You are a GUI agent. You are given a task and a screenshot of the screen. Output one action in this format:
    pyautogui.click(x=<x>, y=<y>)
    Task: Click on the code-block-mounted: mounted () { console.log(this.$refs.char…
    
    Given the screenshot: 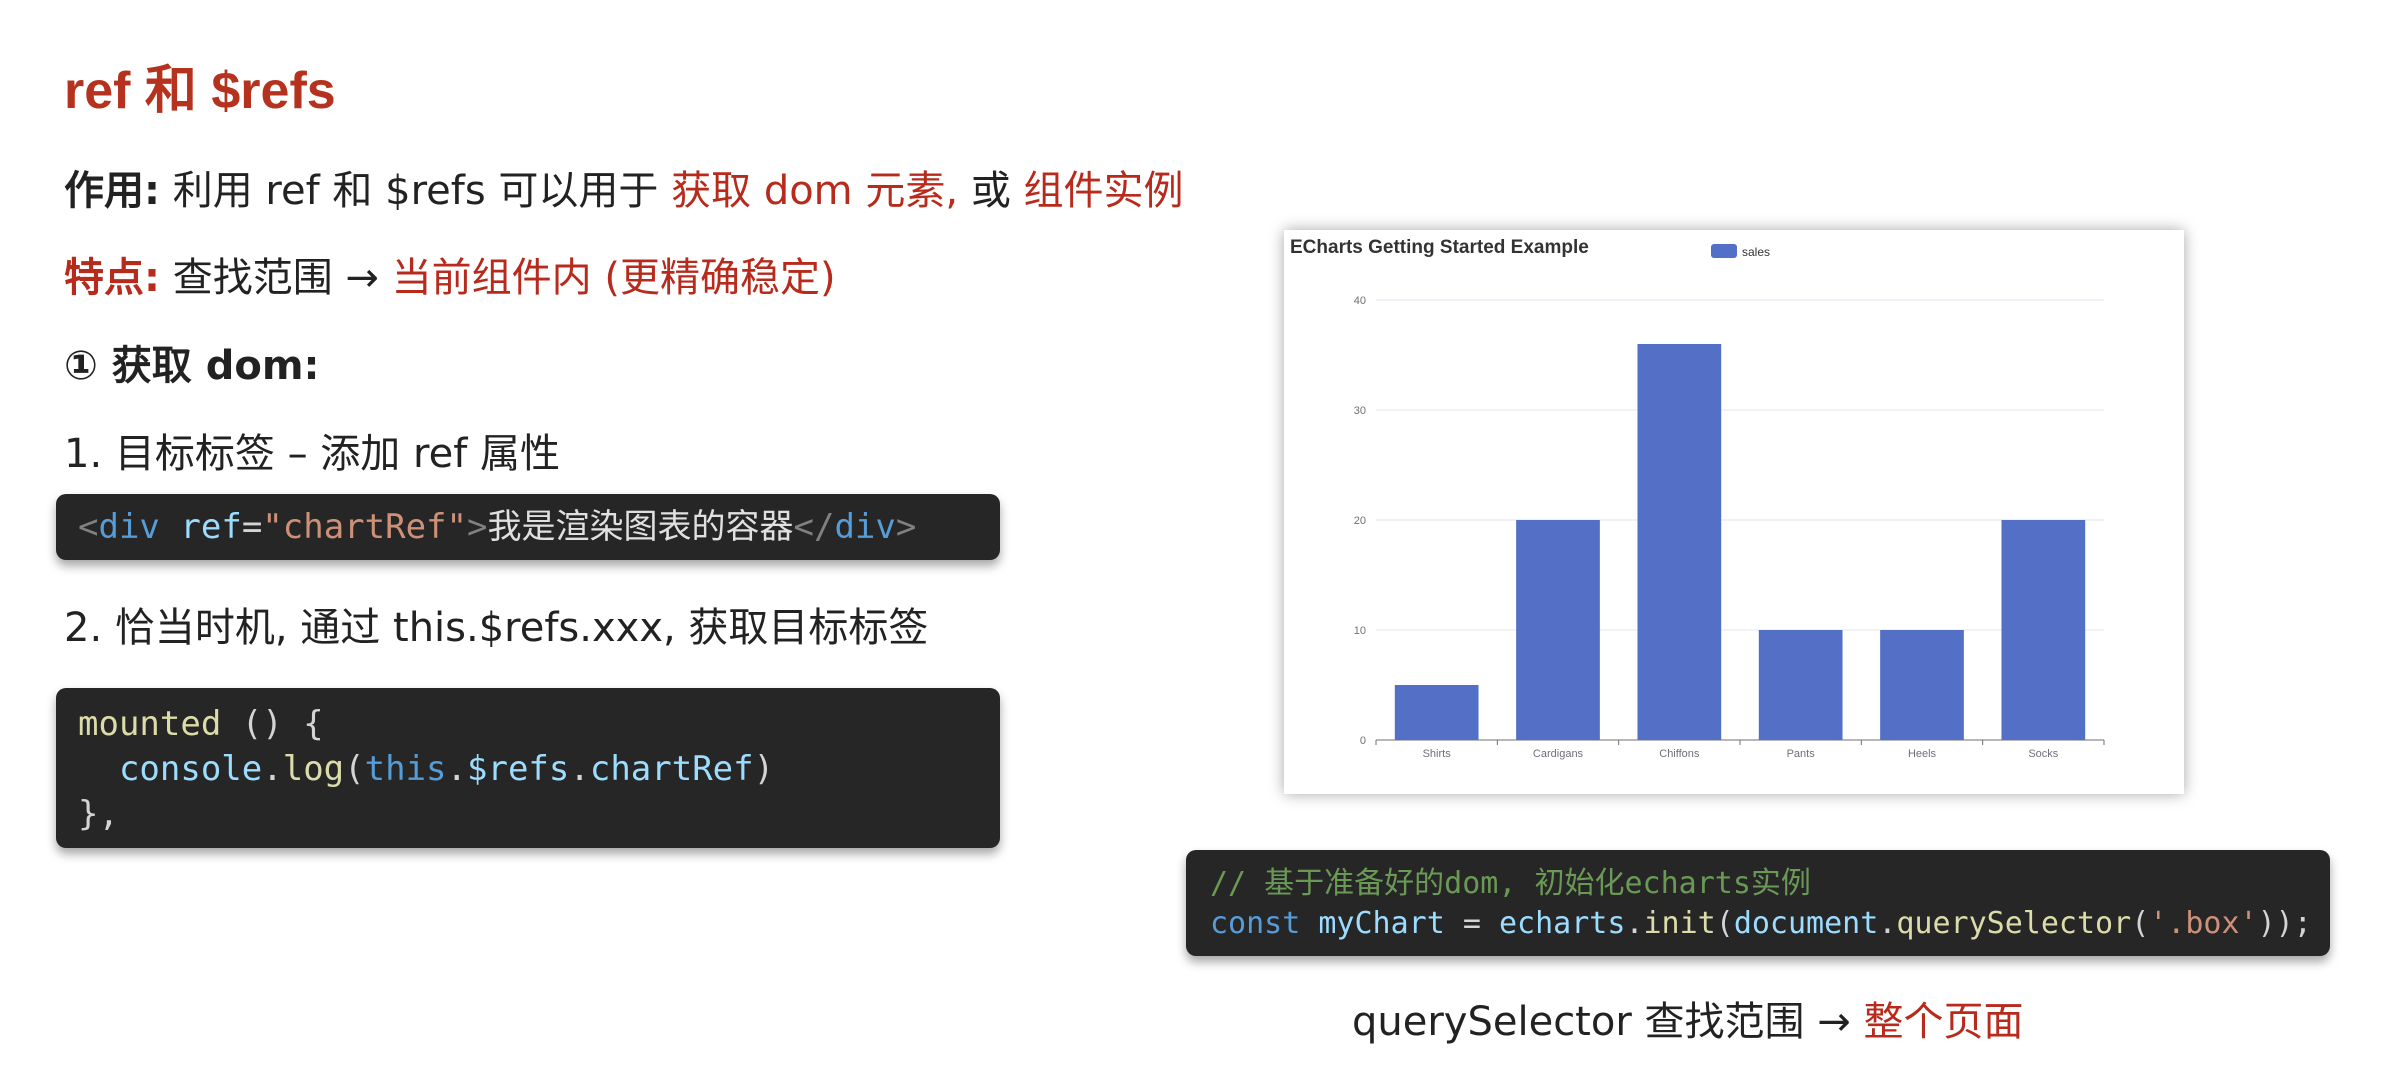 What is the action you would take?
    pyautogui.click(x=528, y=768)
    